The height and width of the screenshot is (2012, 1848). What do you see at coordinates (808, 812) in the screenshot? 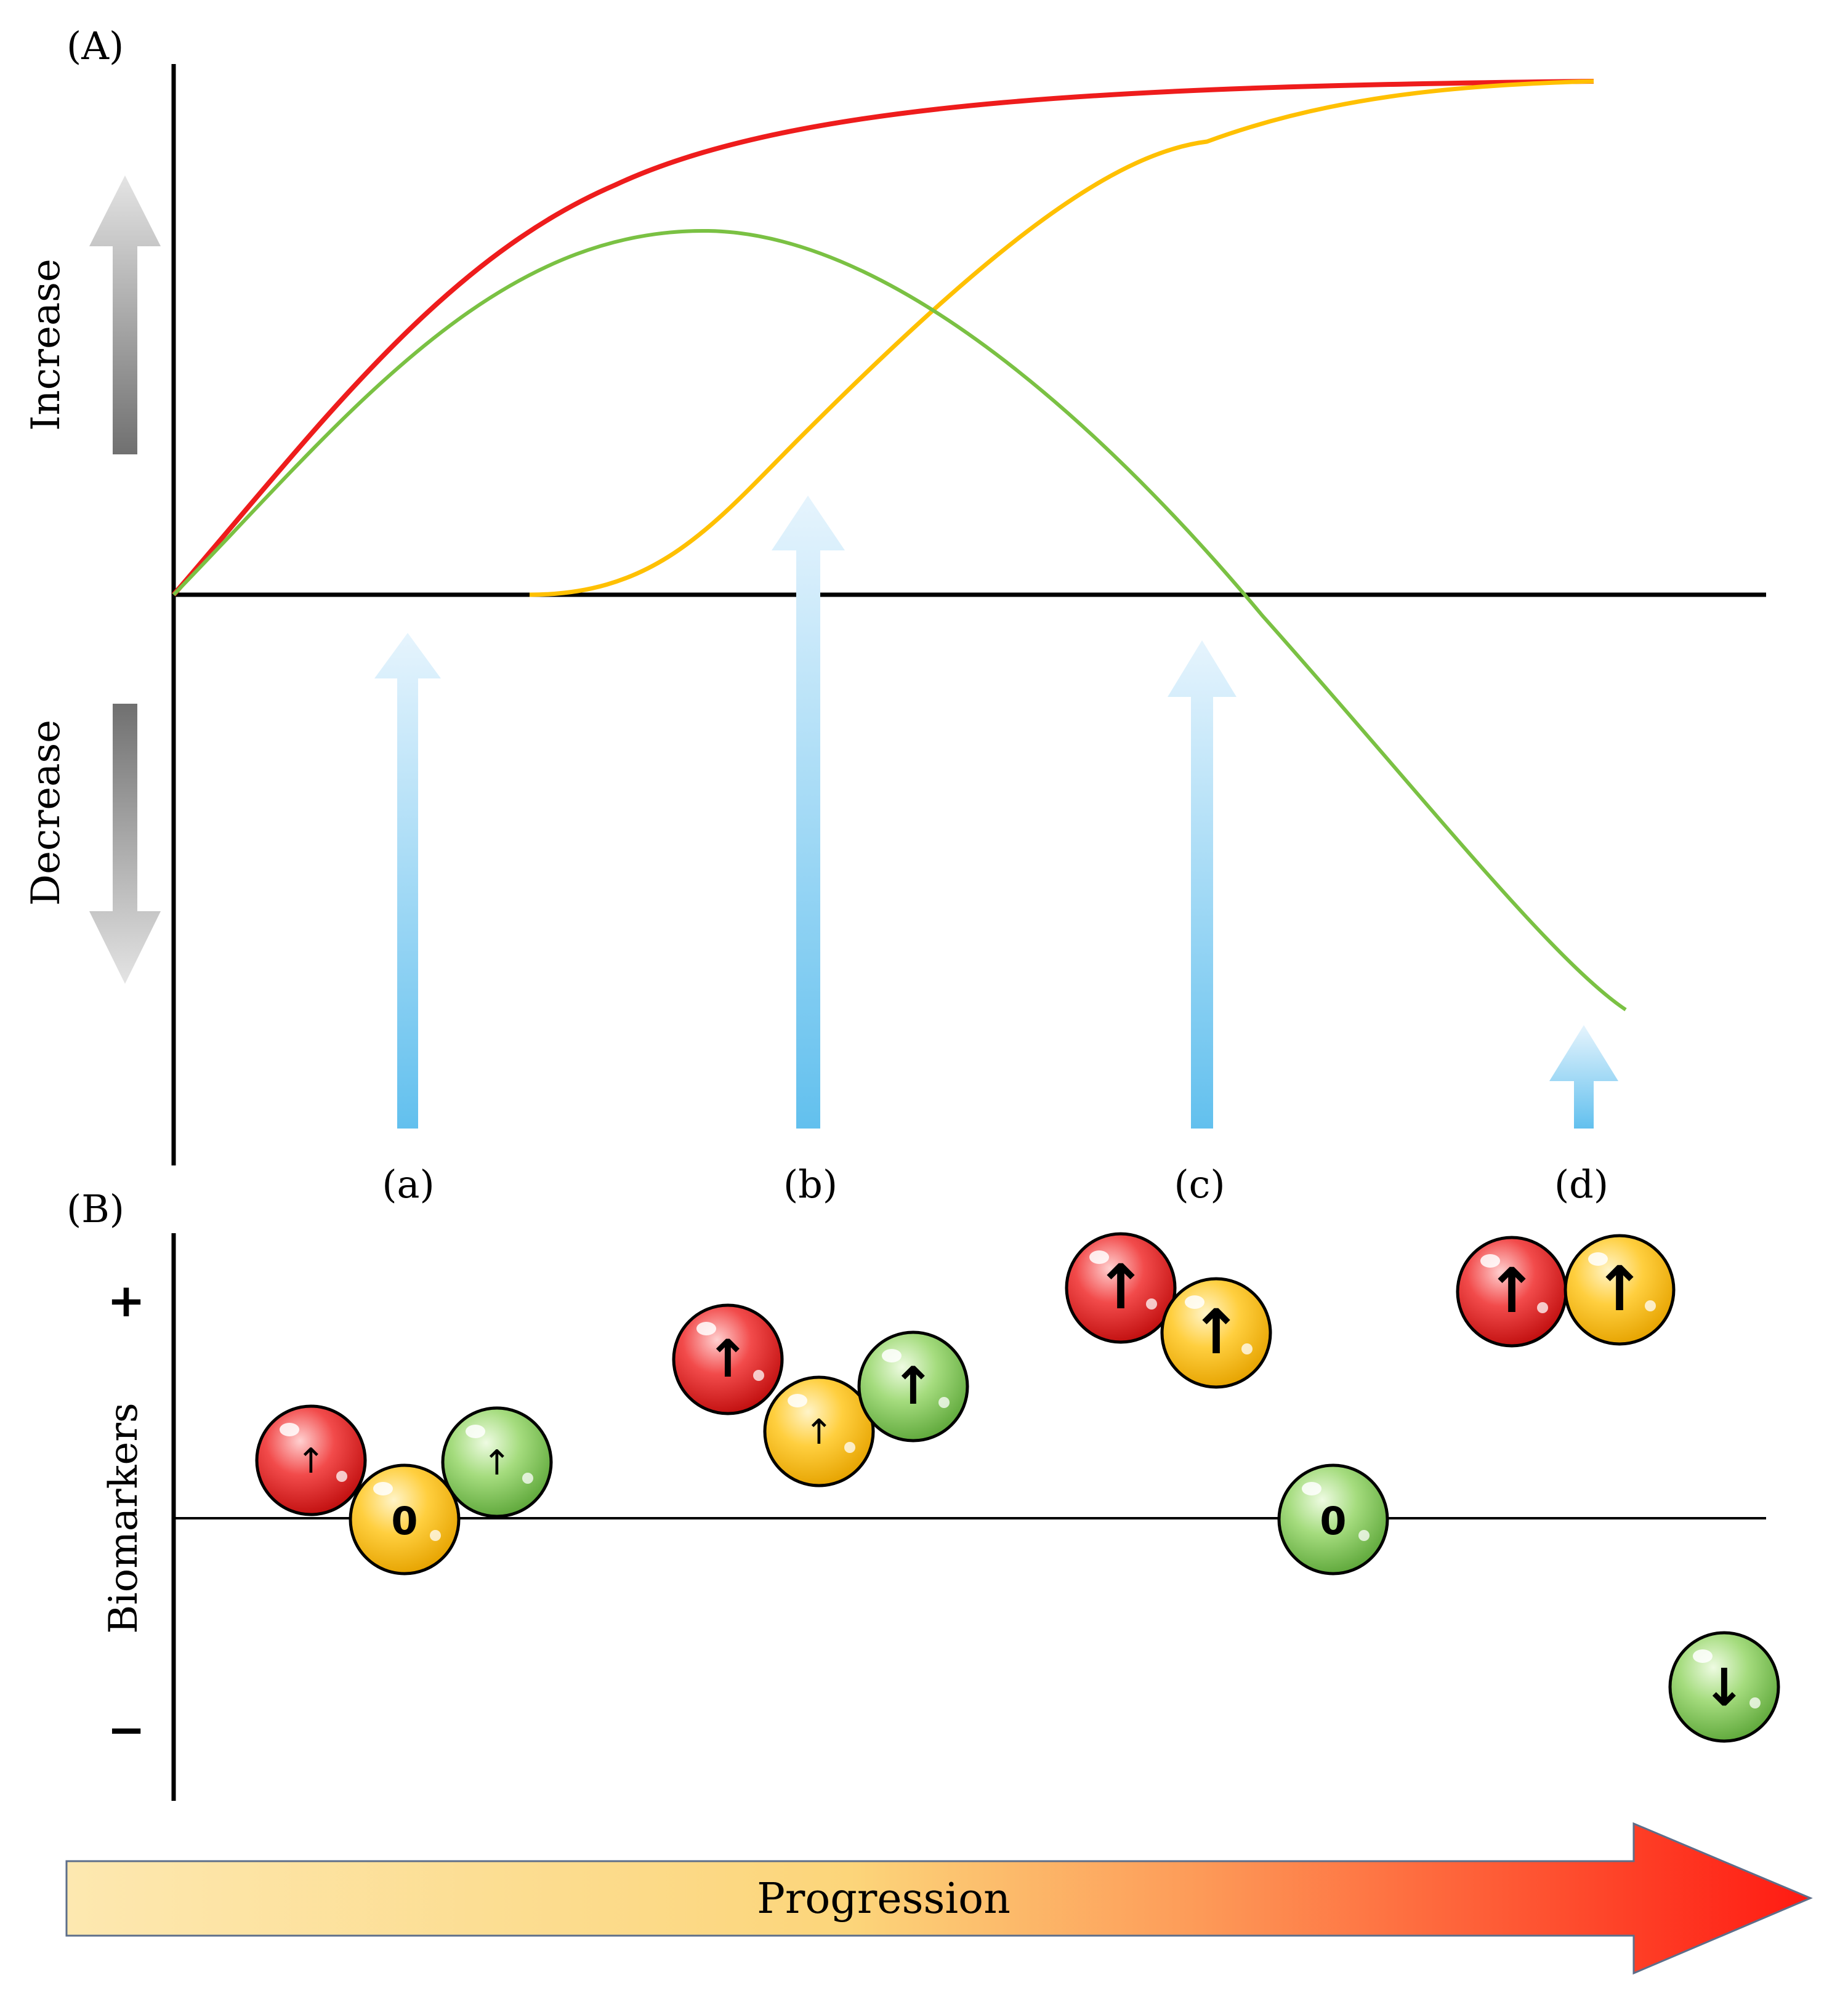
I see `stage-b-arrow-icon` at bounding box center [808, 812].